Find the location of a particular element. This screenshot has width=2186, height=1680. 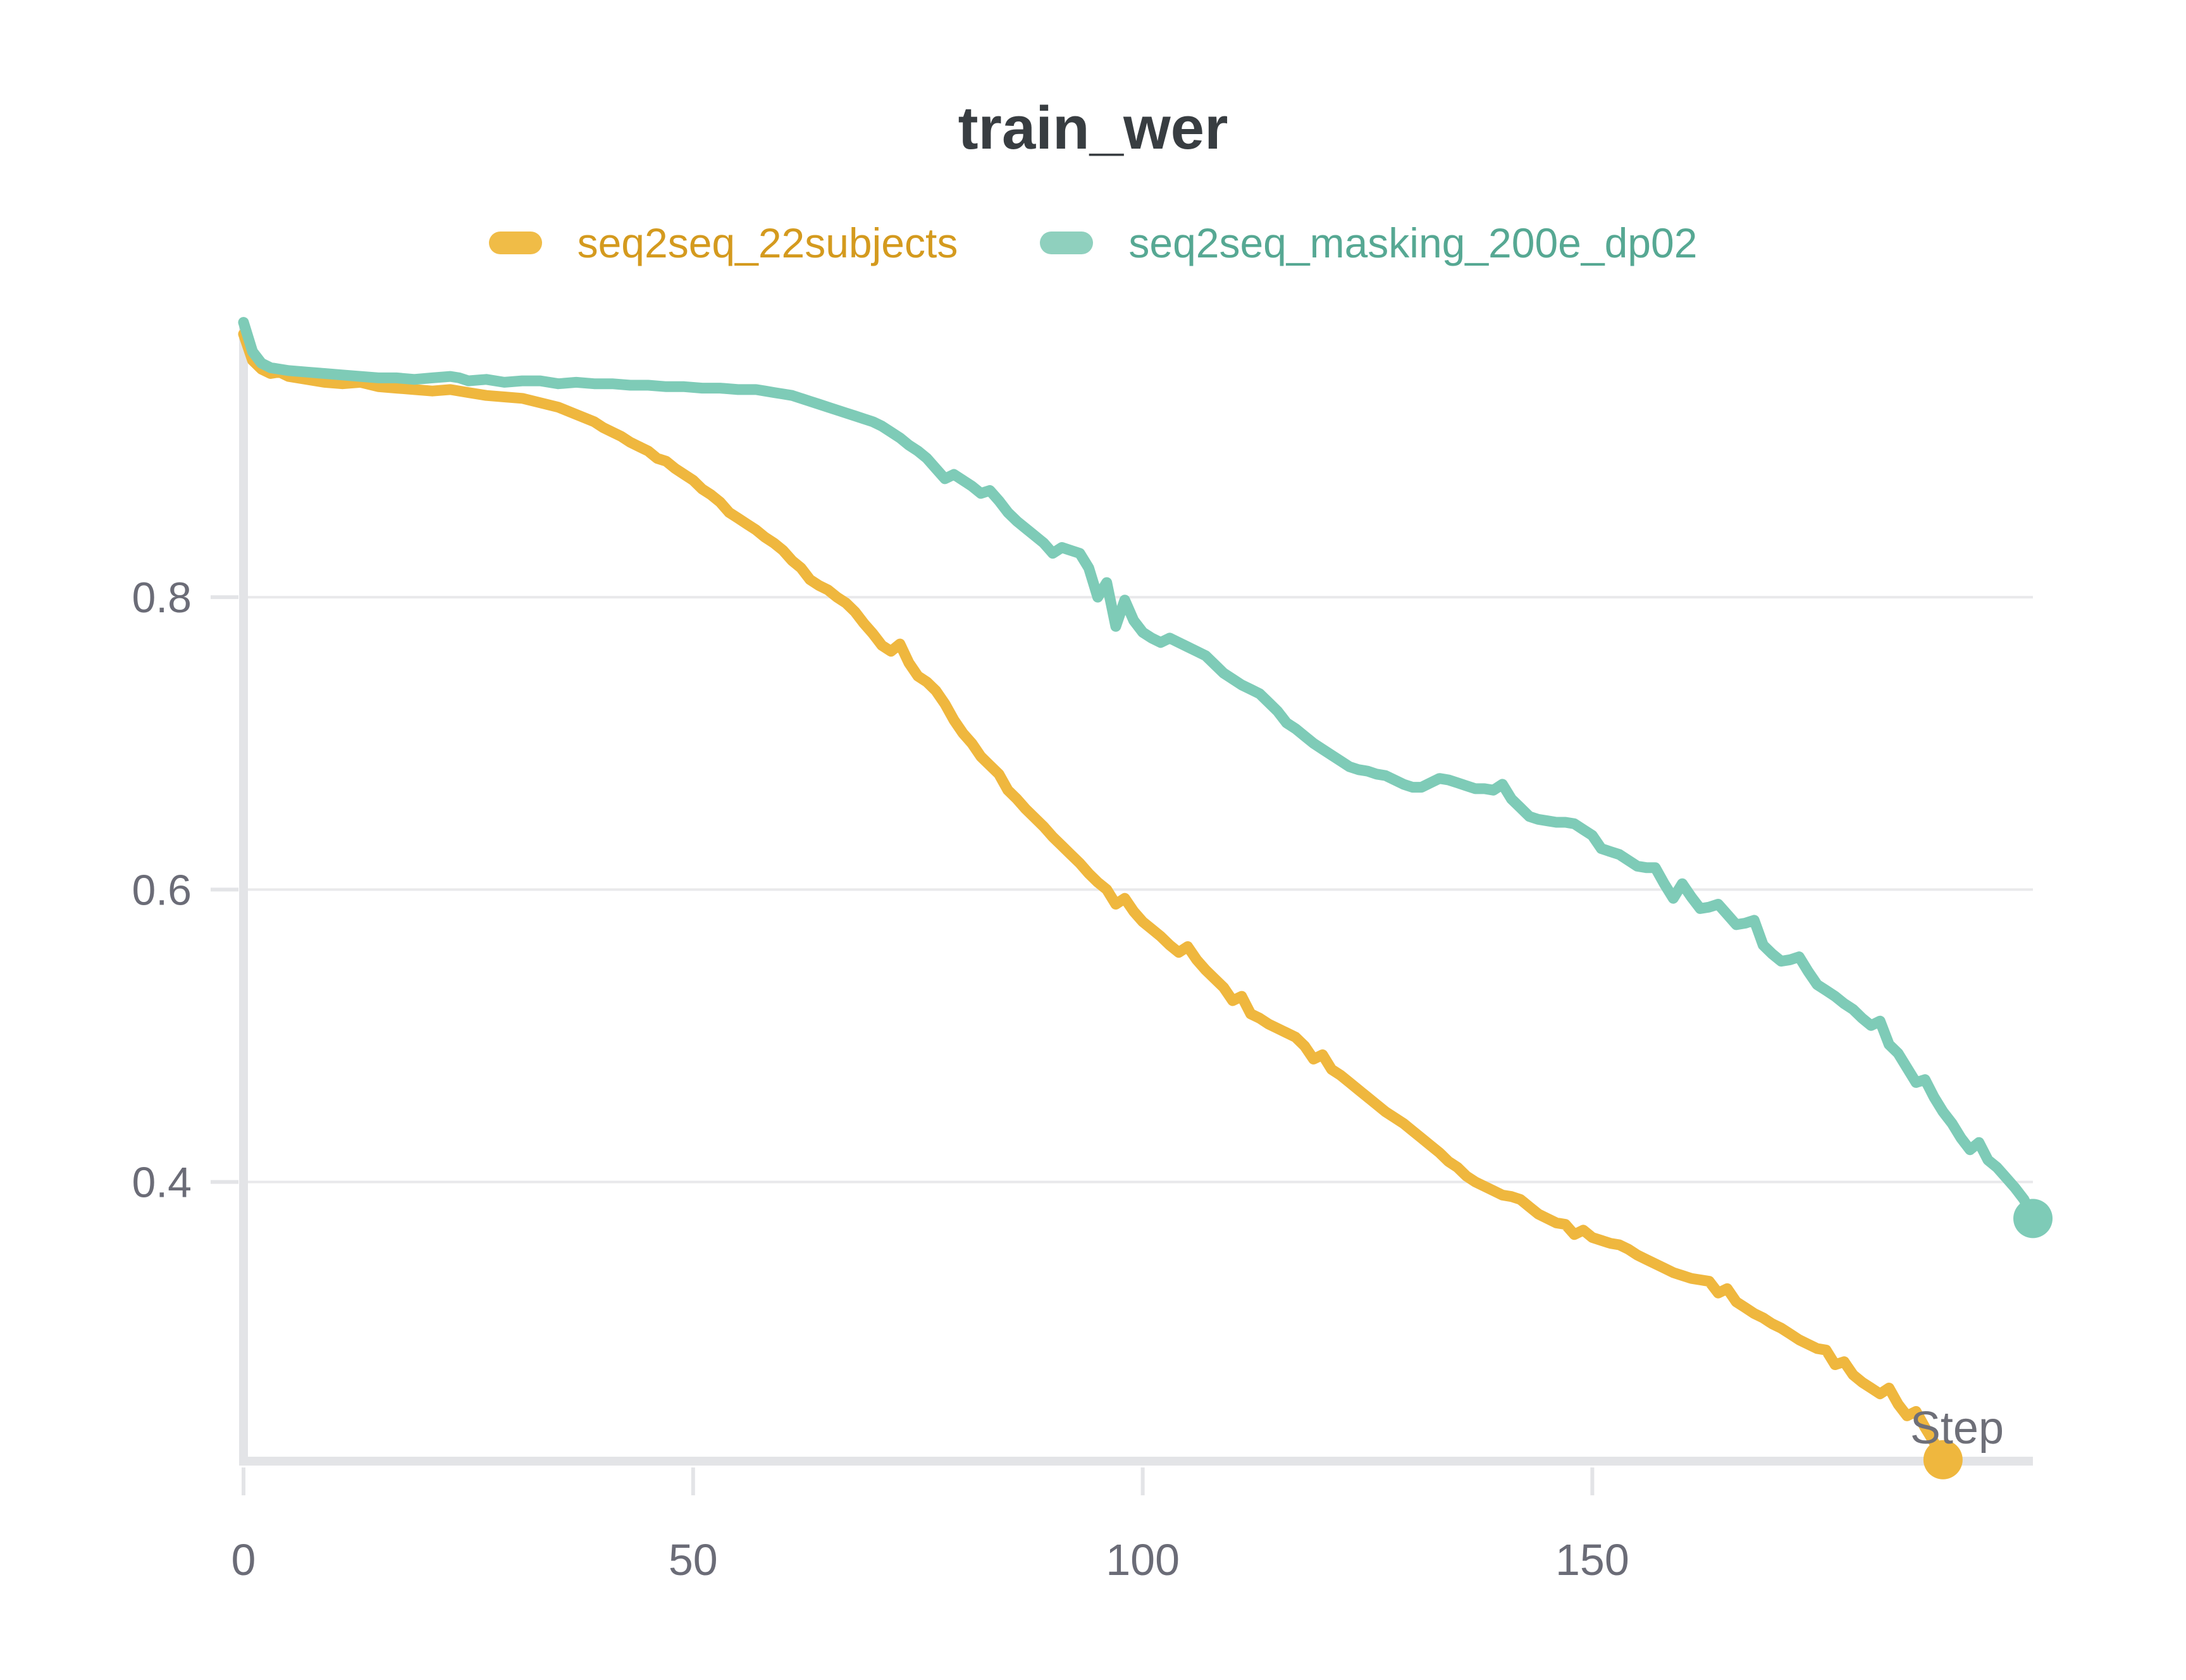

x-tick-label: 0 is located at coordinates (244, 1559).